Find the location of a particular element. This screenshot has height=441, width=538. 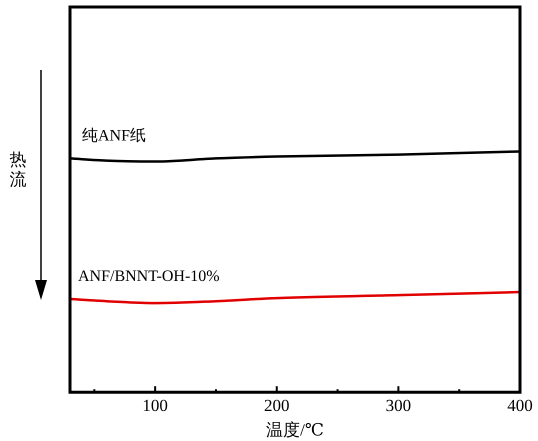

series-label: 纯ANF纸 is located at coordinates (114, 136).